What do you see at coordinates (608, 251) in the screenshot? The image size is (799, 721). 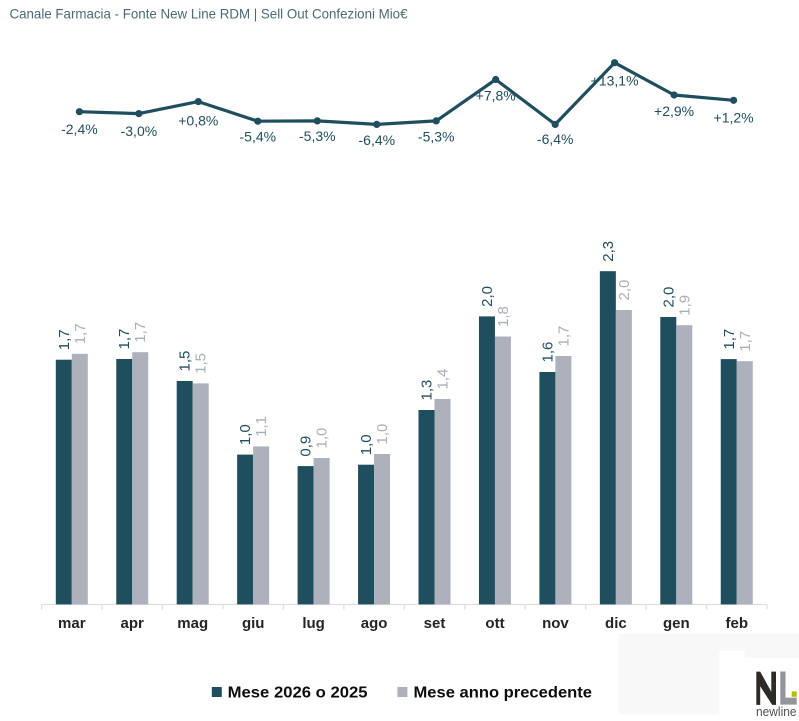 I see `svg-text: 2,3` at bounding box center [608, 251].